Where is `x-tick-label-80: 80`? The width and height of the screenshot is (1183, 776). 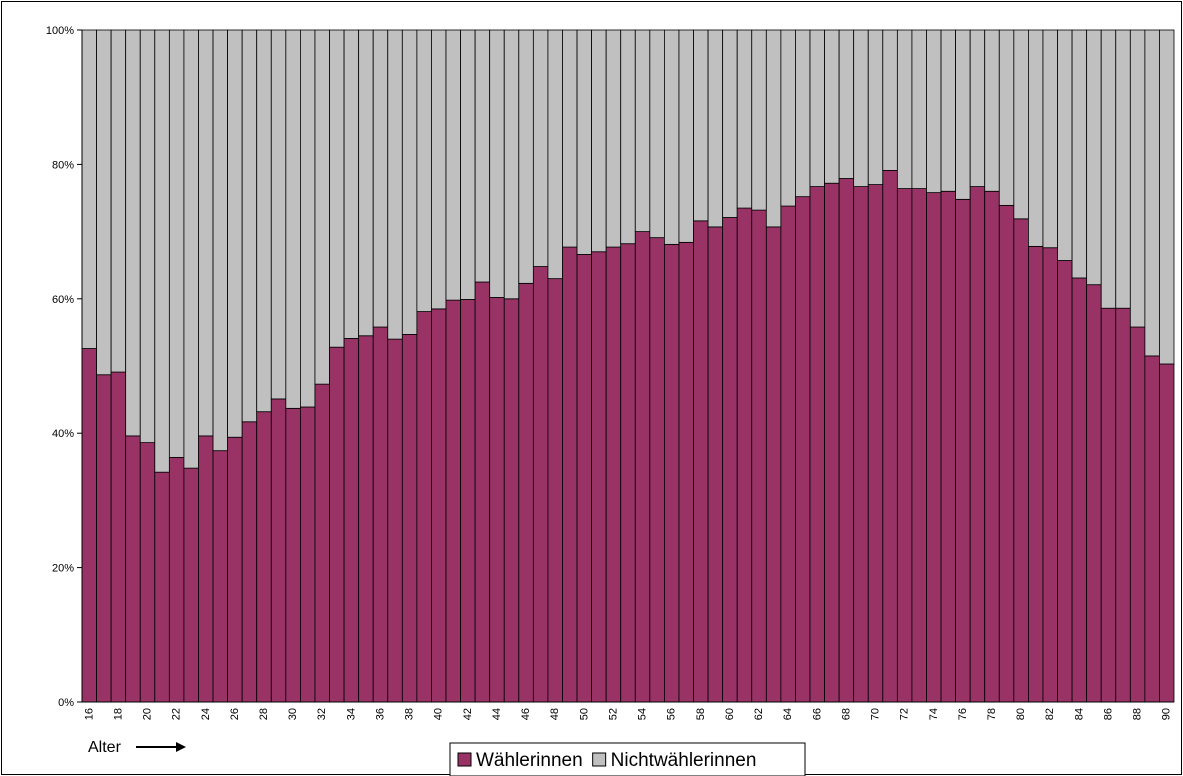
x-tick-label-80: 80 is located at coordinates (1021, 714).